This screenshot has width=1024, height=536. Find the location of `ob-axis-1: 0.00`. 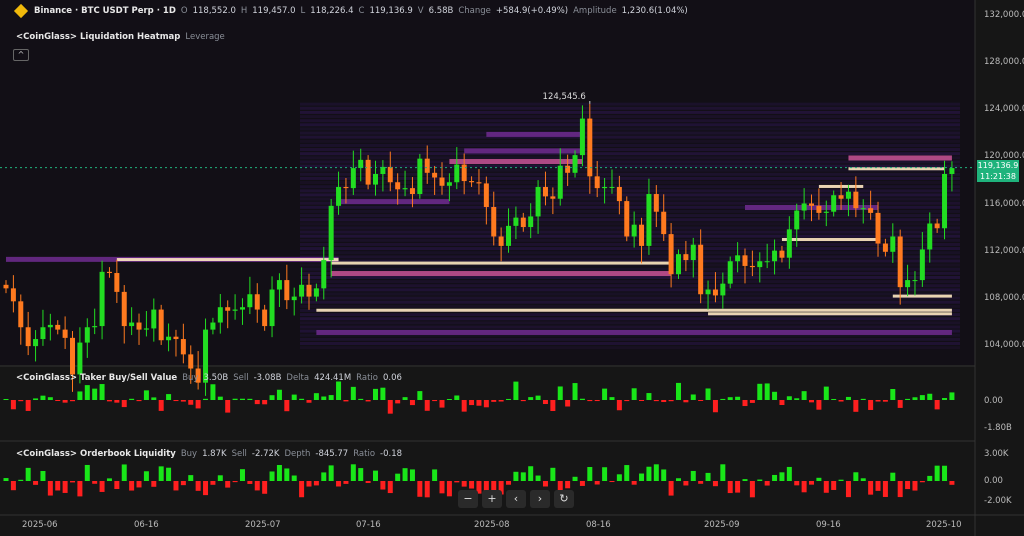

ob-axis-1: 0.00 is located at coordinates (993, 481).